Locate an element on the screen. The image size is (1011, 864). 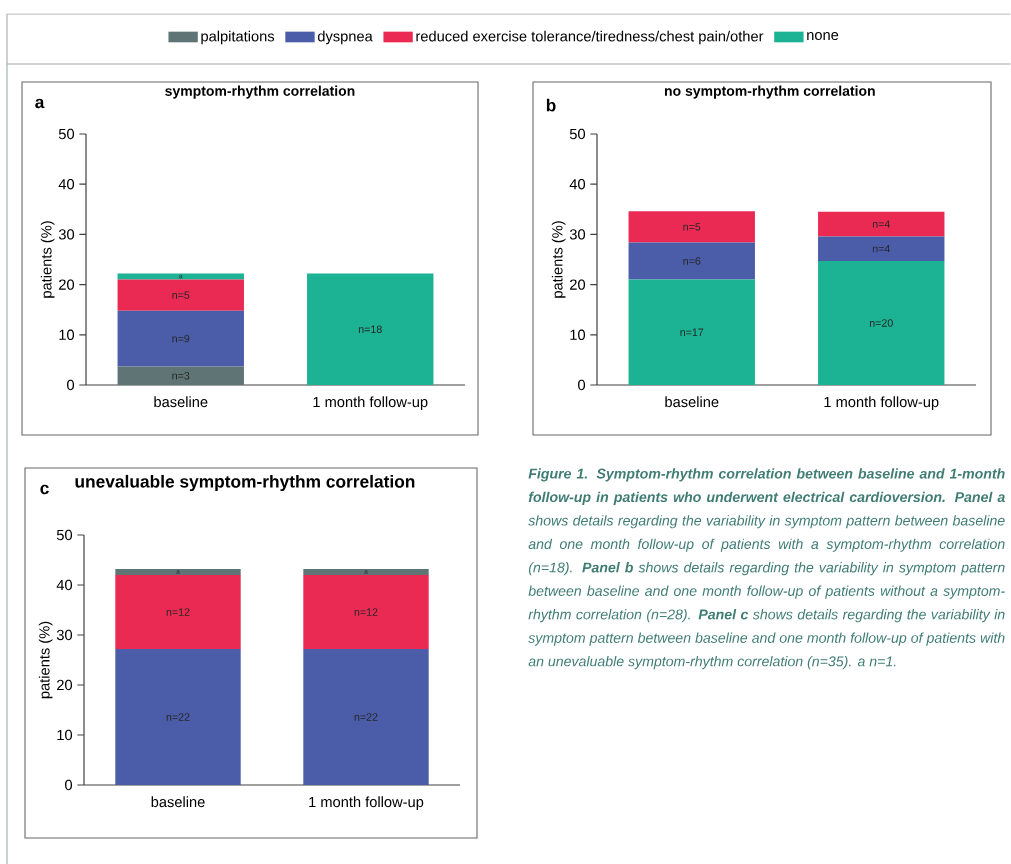
annotation: n=17 is located at coordinates (692, 332).